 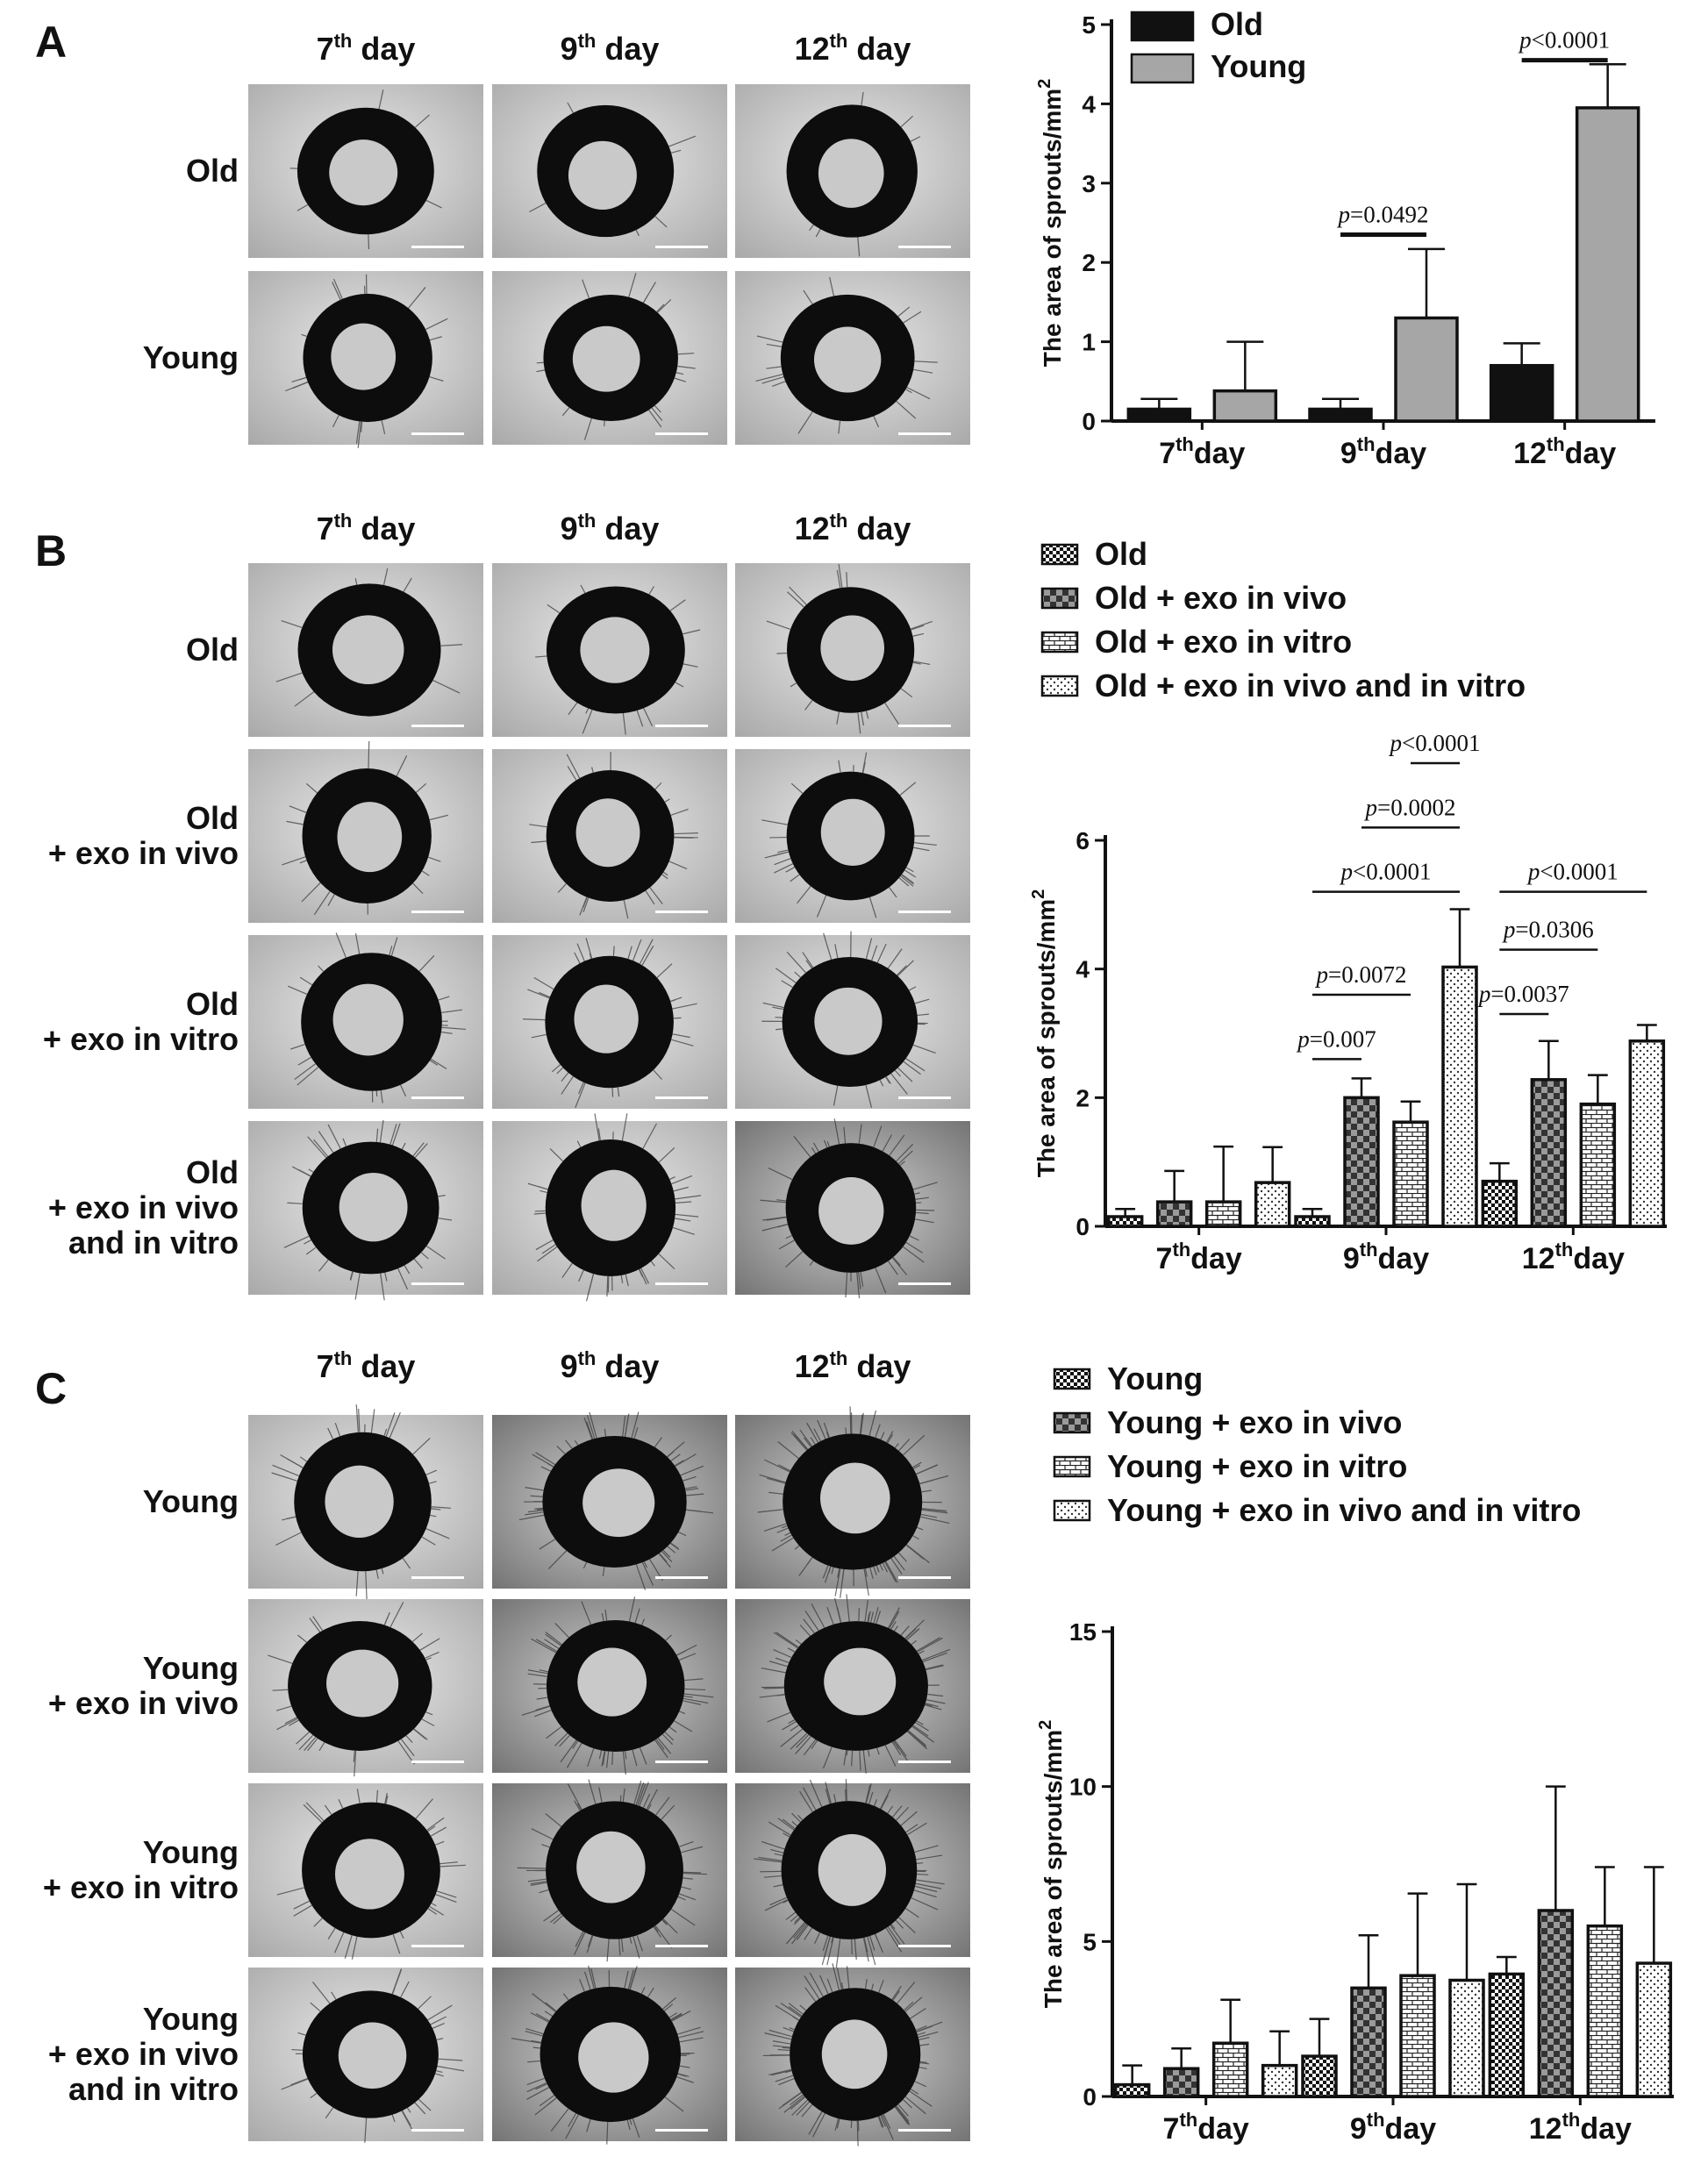 What do you see at coordinates (1258, 66) in the screenshot?
I see `legend-label: Young` at bounding box center [1258, 66].